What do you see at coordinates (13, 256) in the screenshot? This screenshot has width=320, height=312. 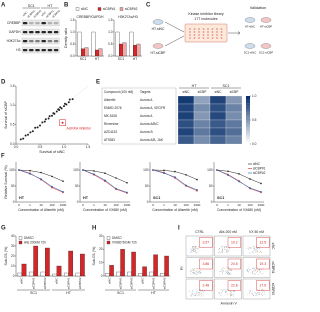 I see `y-tick-label: 20` at bounding box center [13, 256].